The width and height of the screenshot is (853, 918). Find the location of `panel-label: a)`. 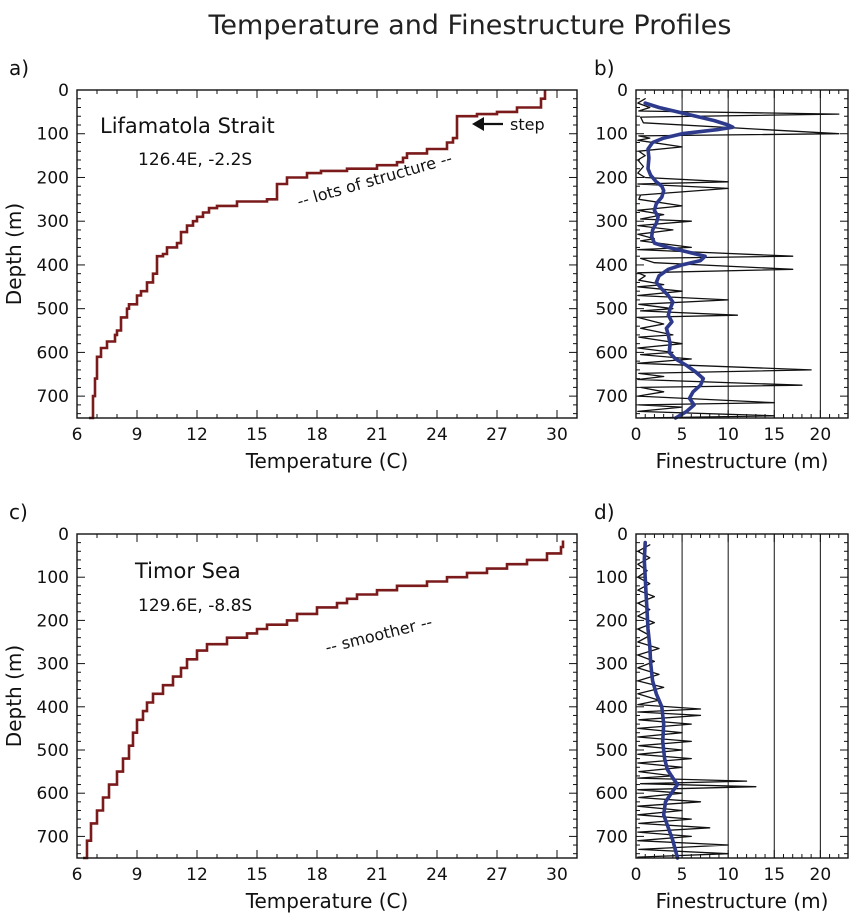

panel-label: a) is located at coordinates (19, 68).